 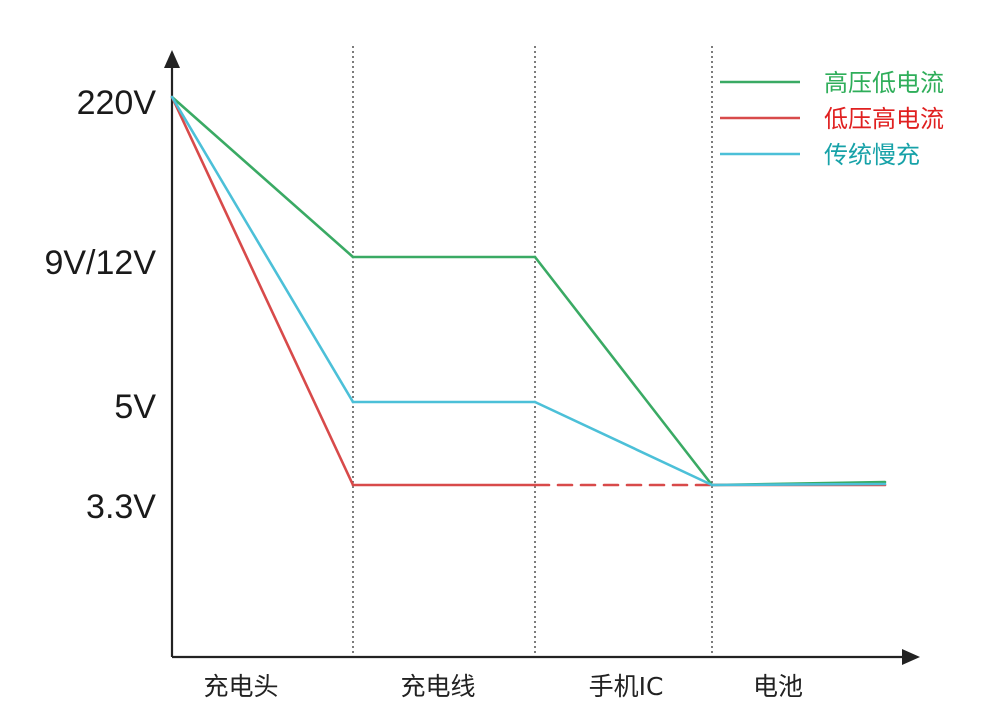 I want to click on x-tick-label: 充电头, so click(x=240, y=686).